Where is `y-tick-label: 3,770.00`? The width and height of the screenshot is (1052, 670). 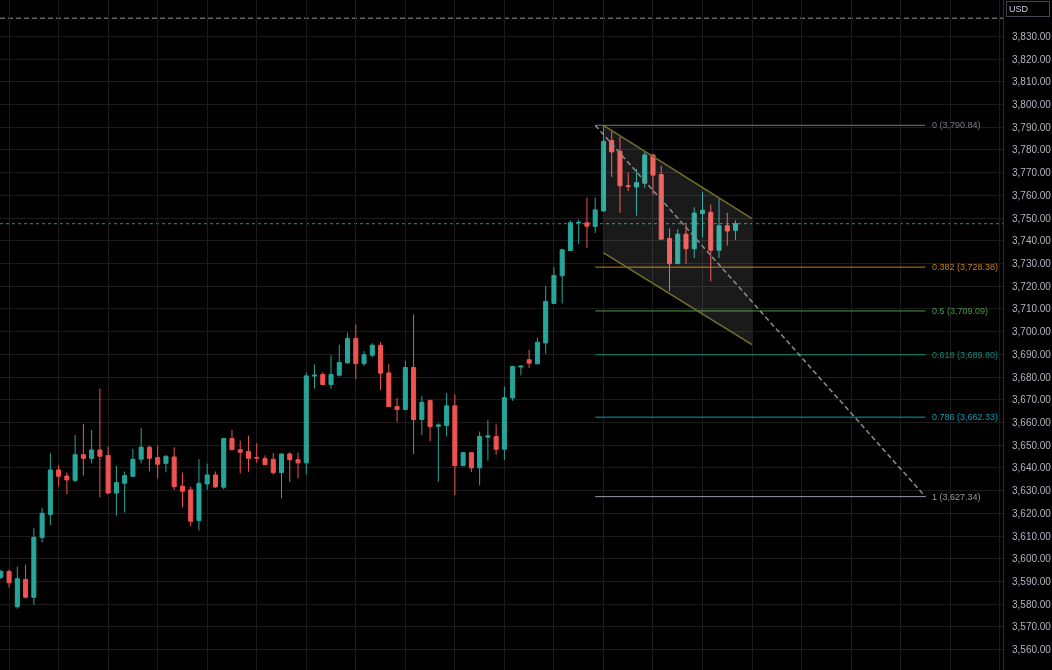
y-tick-label: 3,770.00 is located at coordinates (1032, 173).